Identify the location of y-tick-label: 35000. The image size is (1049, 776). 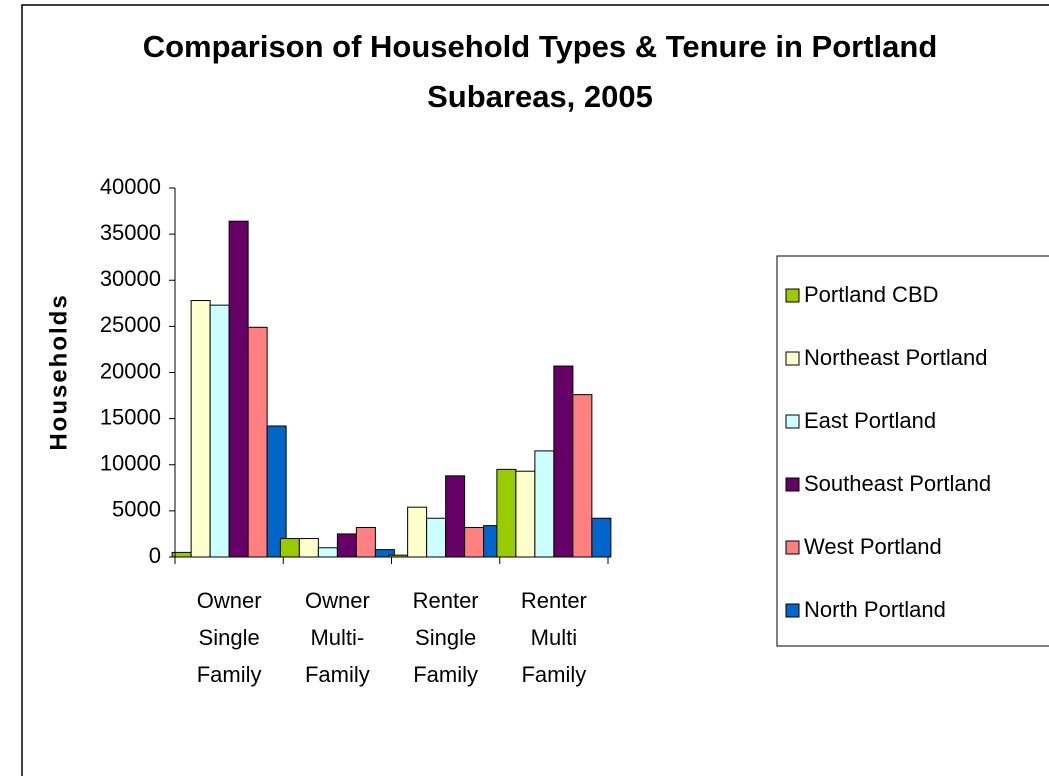
(130, 232).